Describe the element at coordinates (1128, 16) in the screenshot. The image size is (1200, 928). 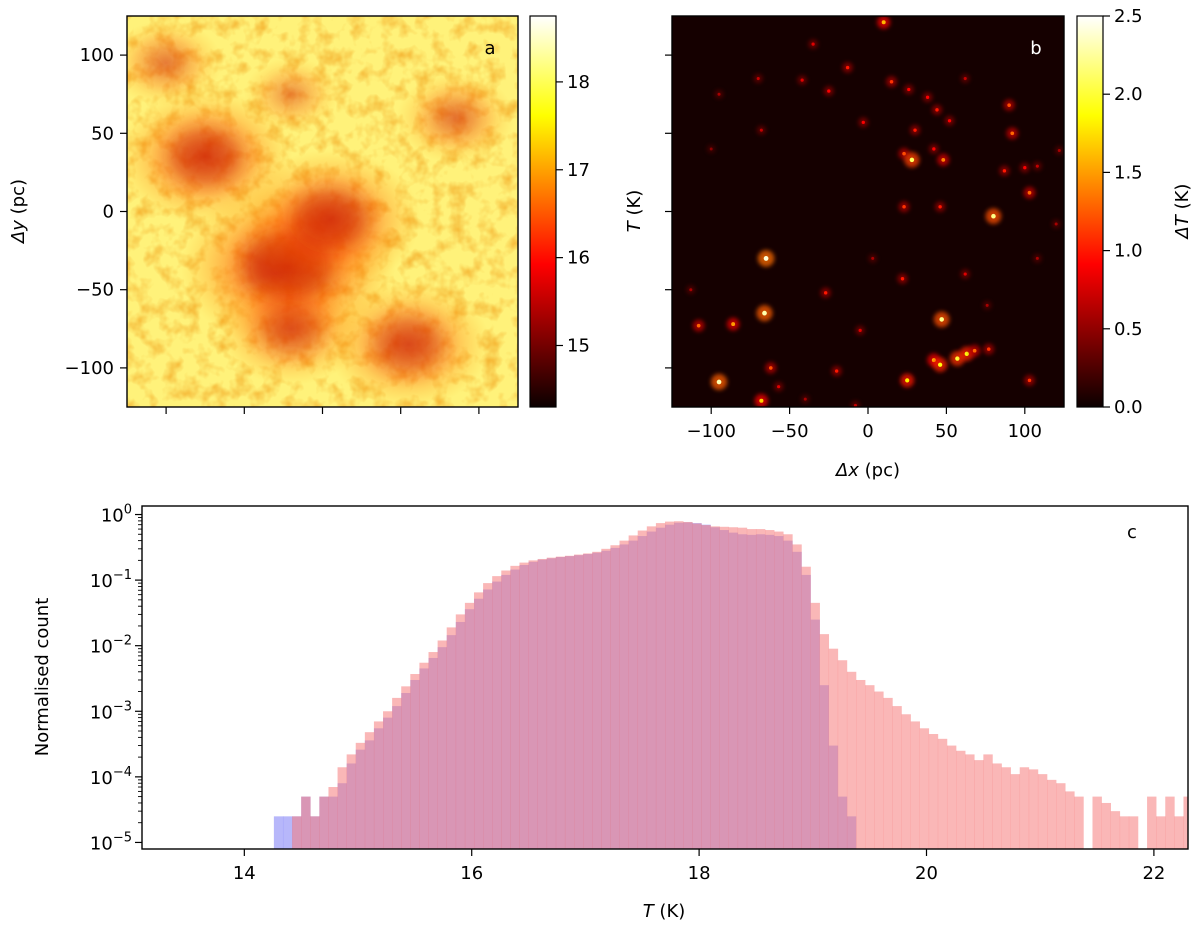
I see `colorbar-tick-label: 2.5` at that location.